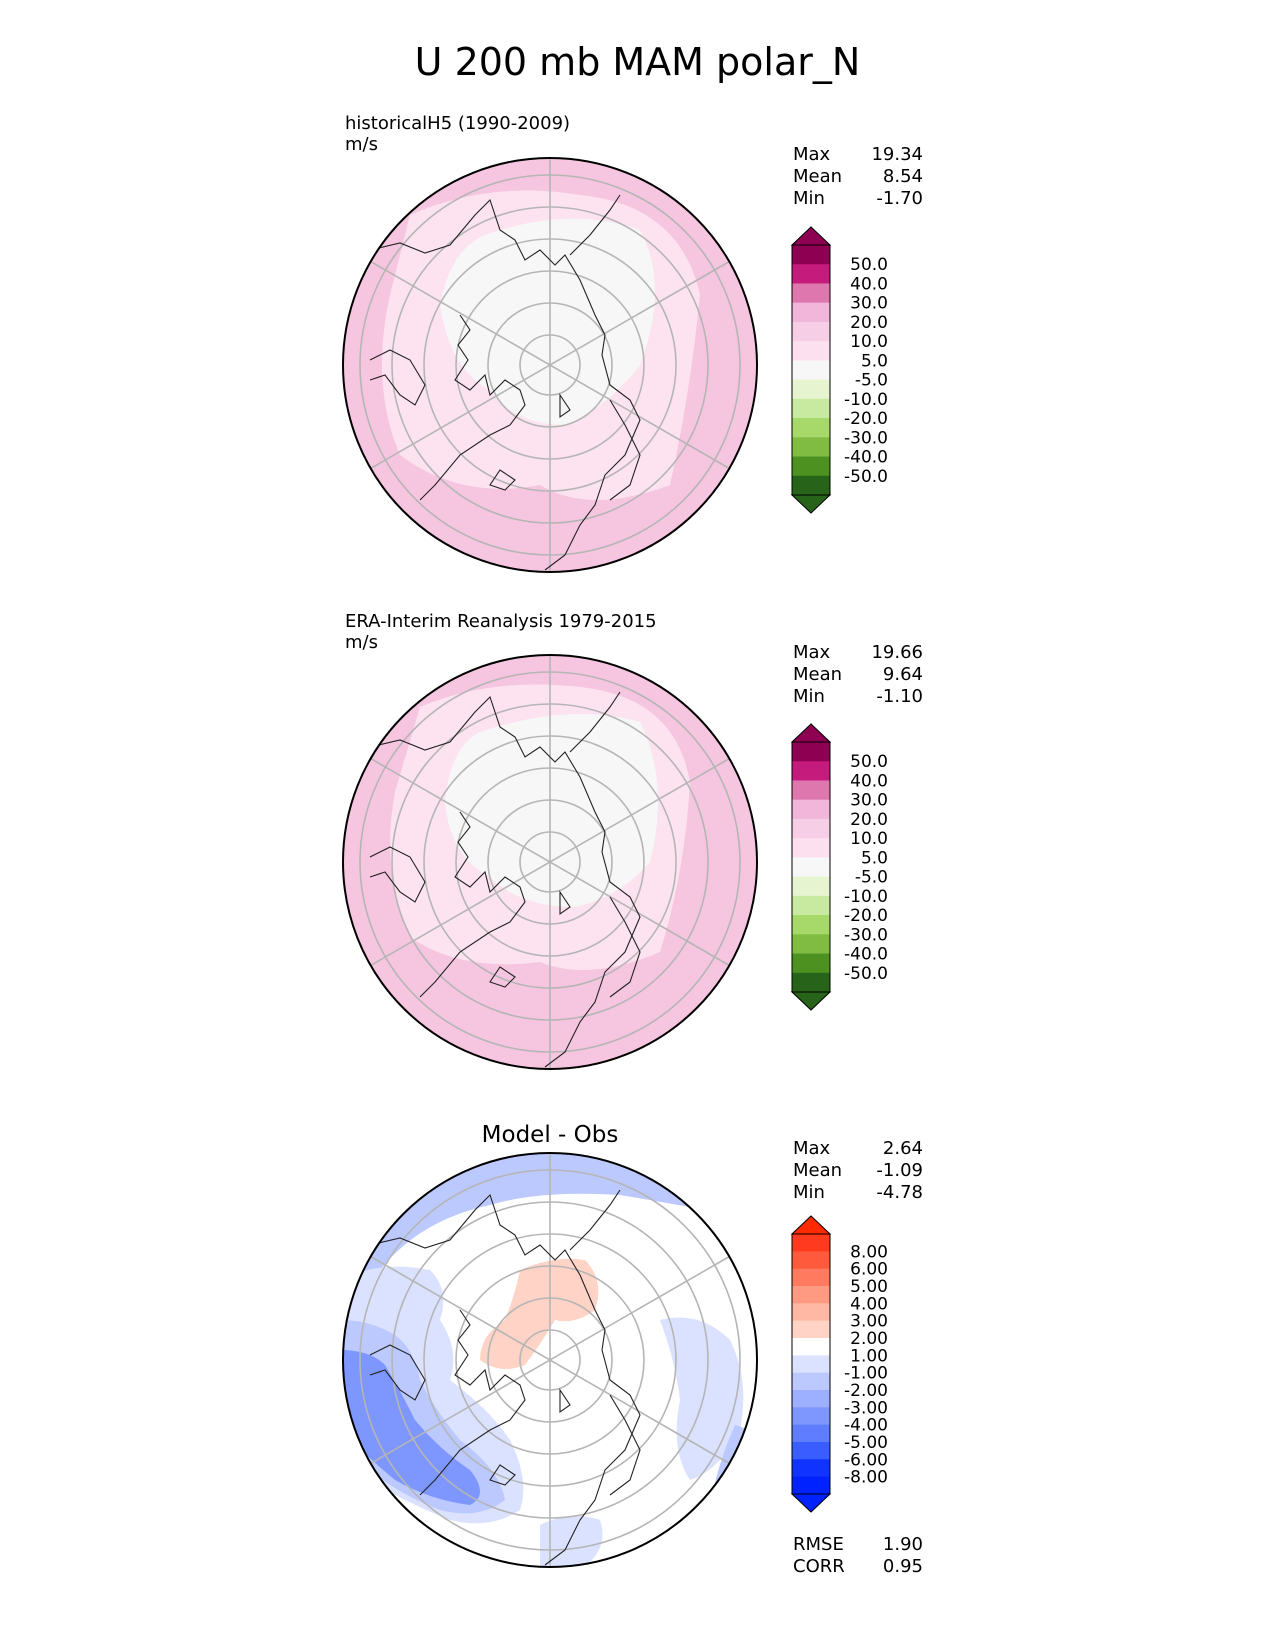 This screenshot has height=1650, width=1275. What do you see at coordinates (866, 1374) in the screenshot?
I see `colorbar-tick-label: -1.00` at bounding box center [866, 1374].